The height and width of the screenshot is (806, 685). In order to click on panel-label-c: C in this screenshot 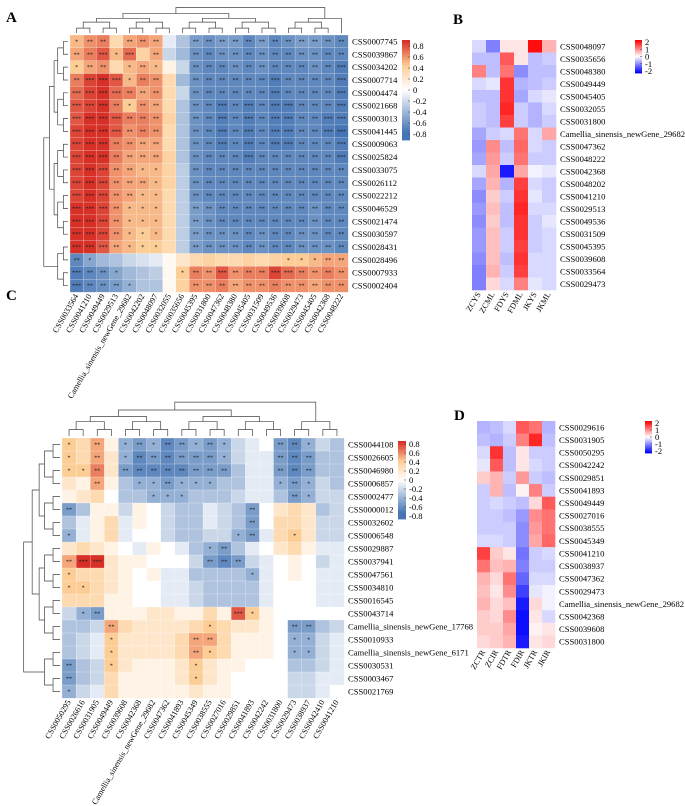, I will do `click(11, 296)`.